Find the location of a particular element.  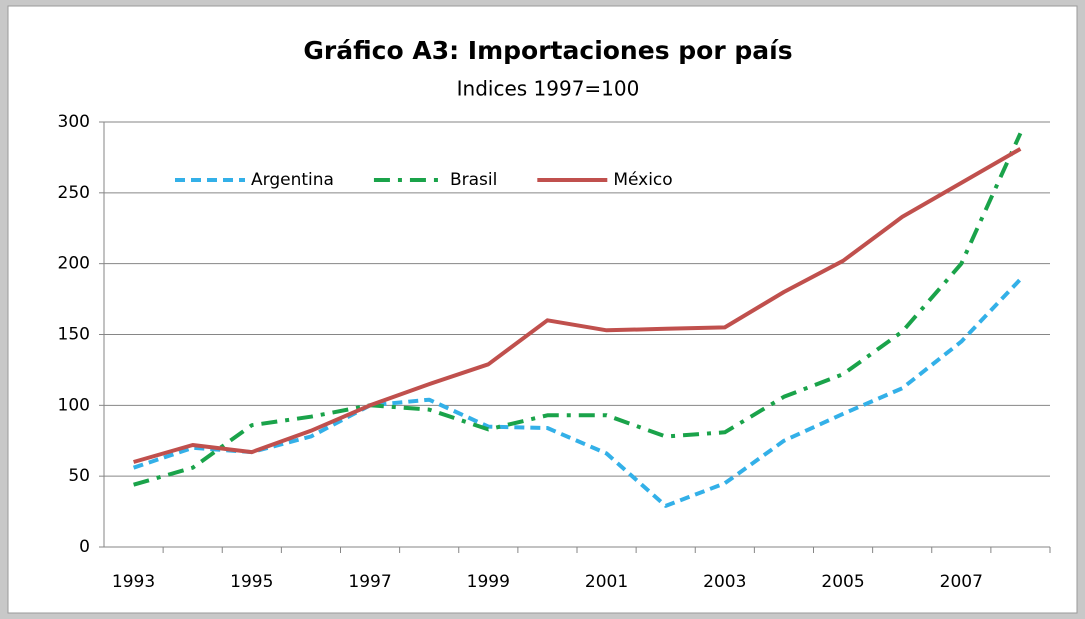

y-tick-label: 300 is located at coordinates (74, 122).